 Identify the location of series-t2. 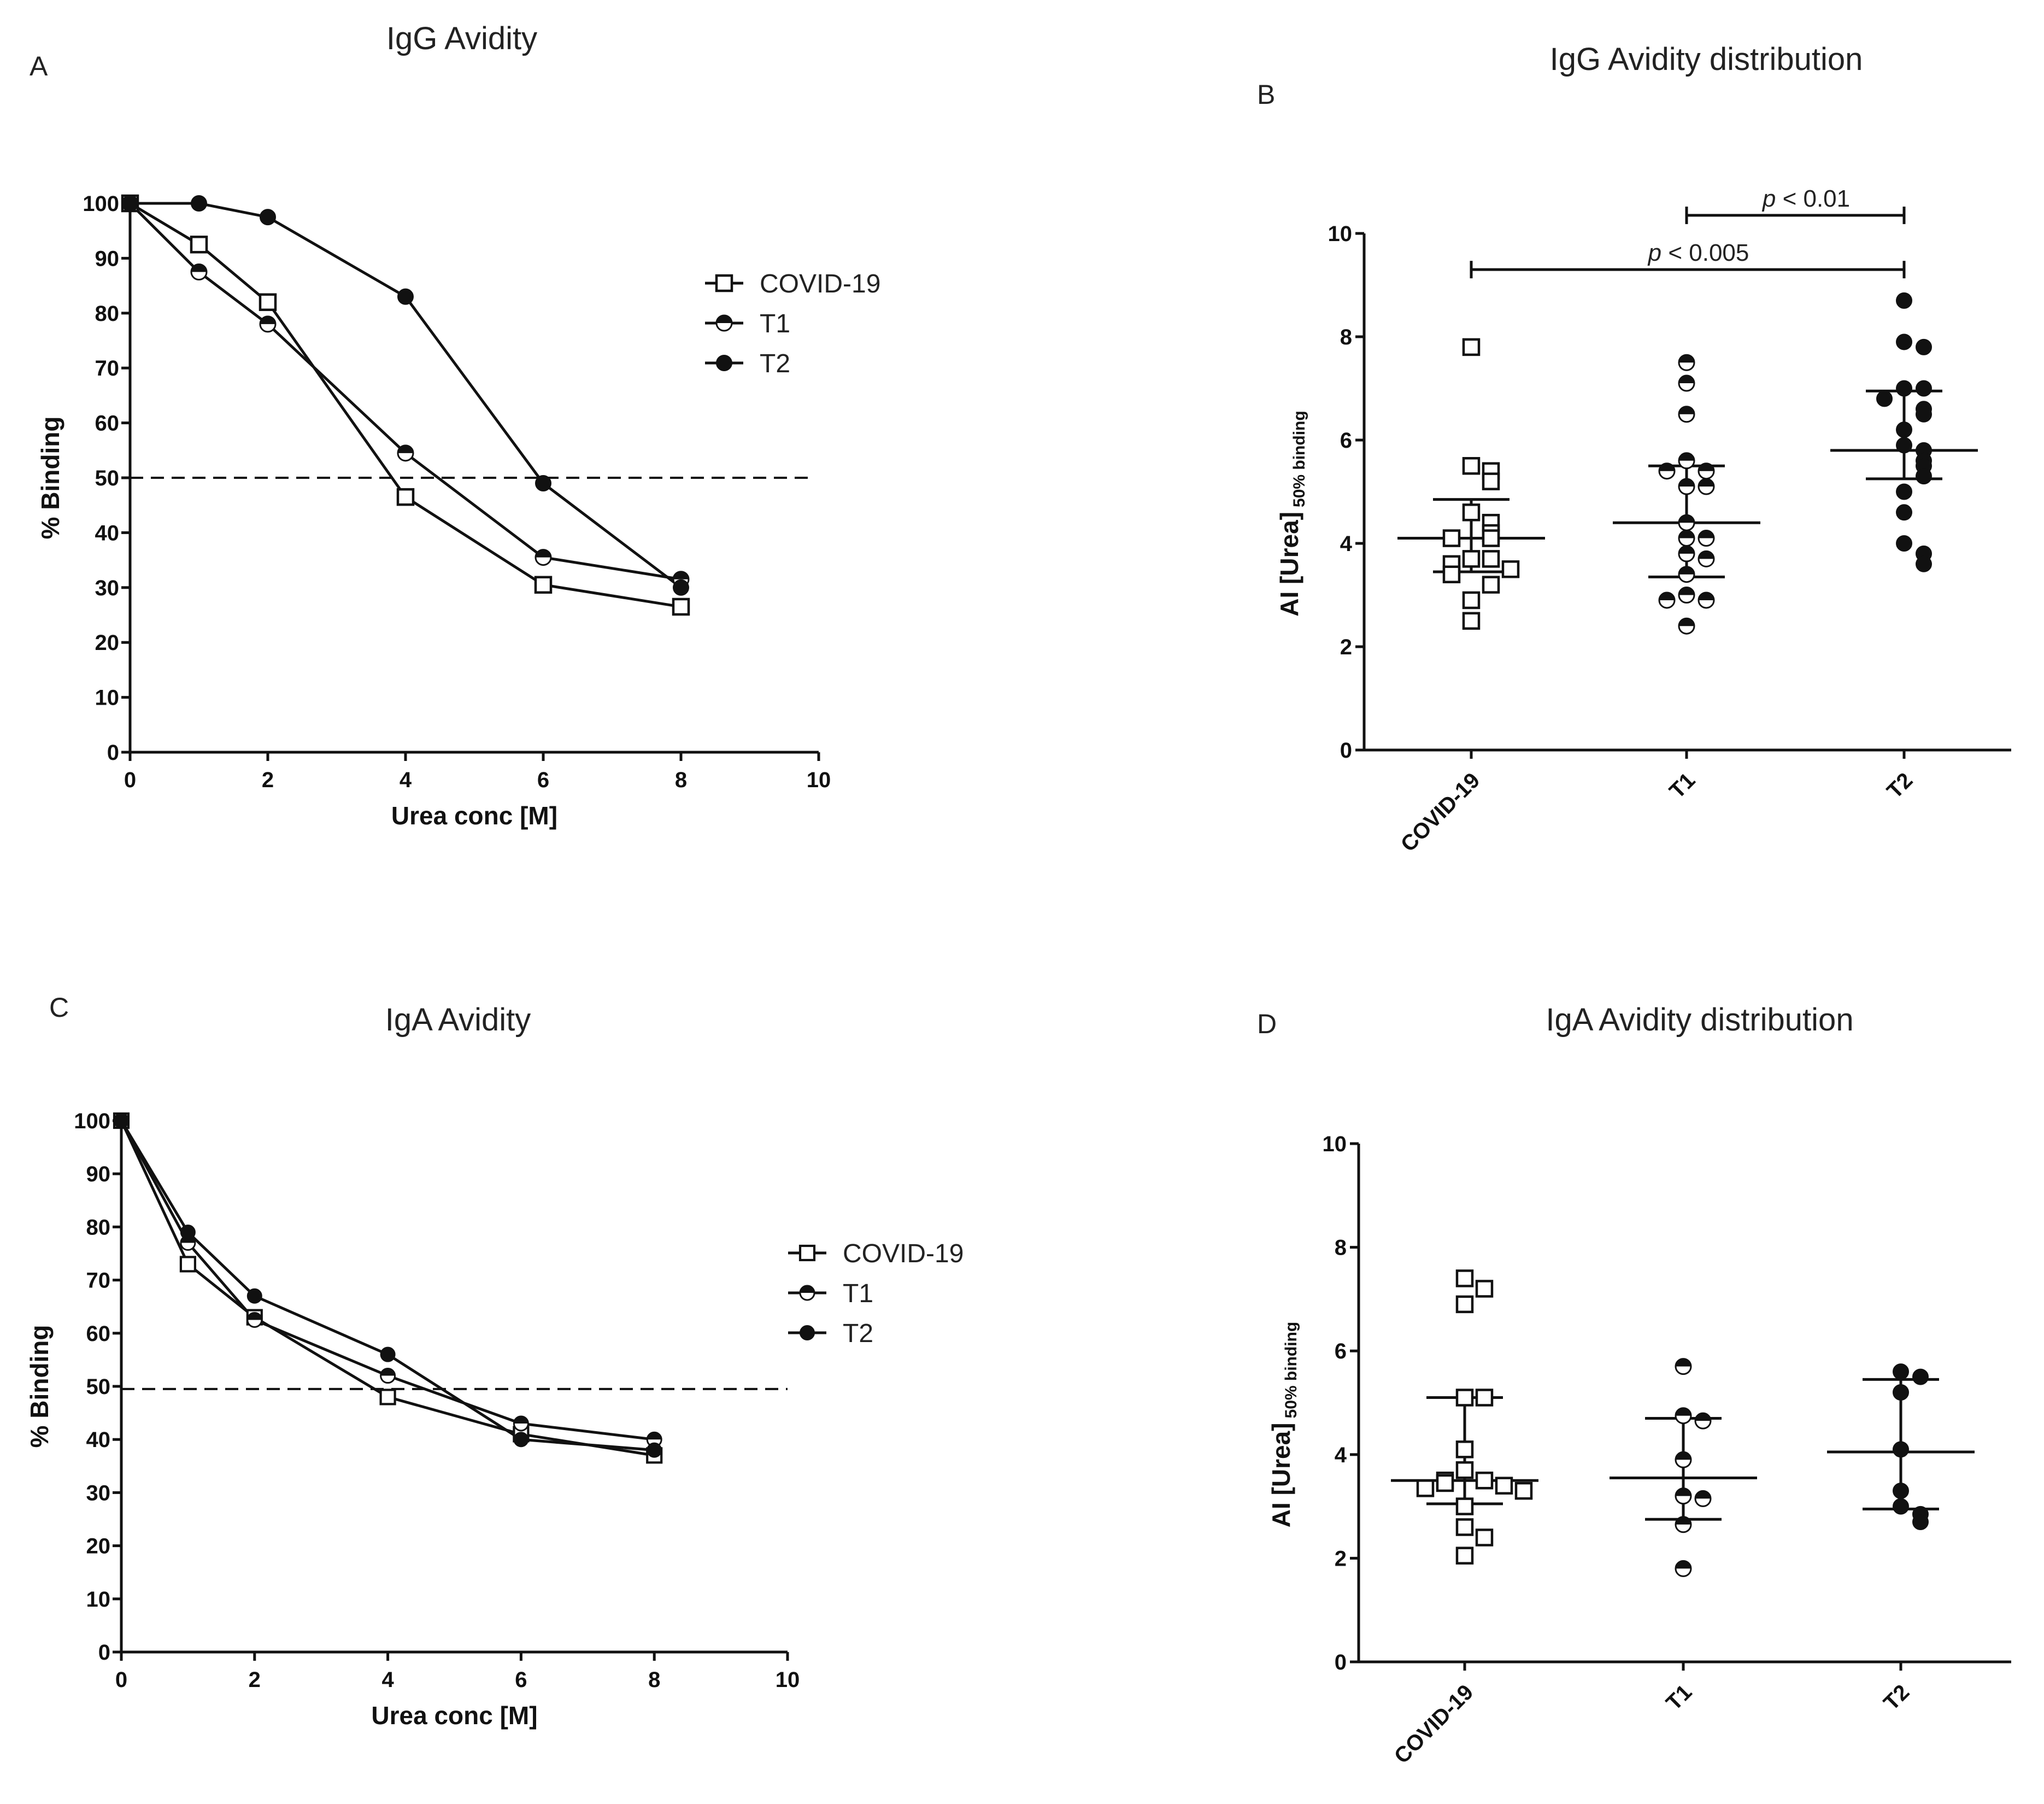
(1904, 432).